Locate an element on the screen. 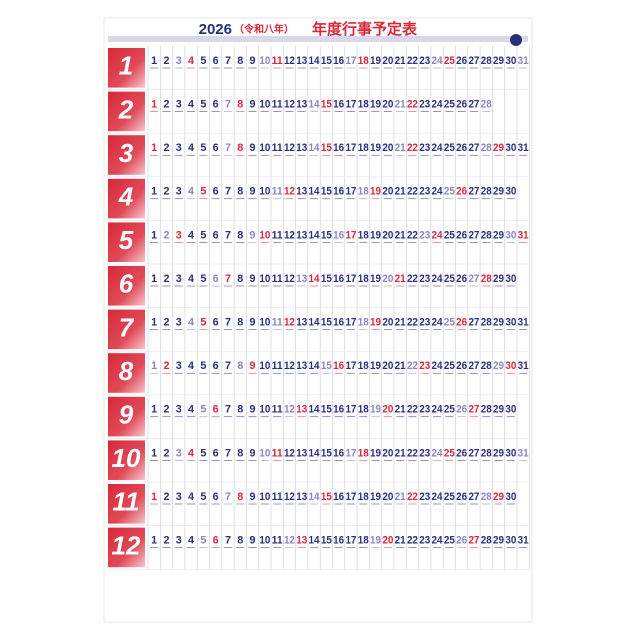 The height and width of the screenshot is (640, 640). month-number: 11 is located at coordinates (126, 502).